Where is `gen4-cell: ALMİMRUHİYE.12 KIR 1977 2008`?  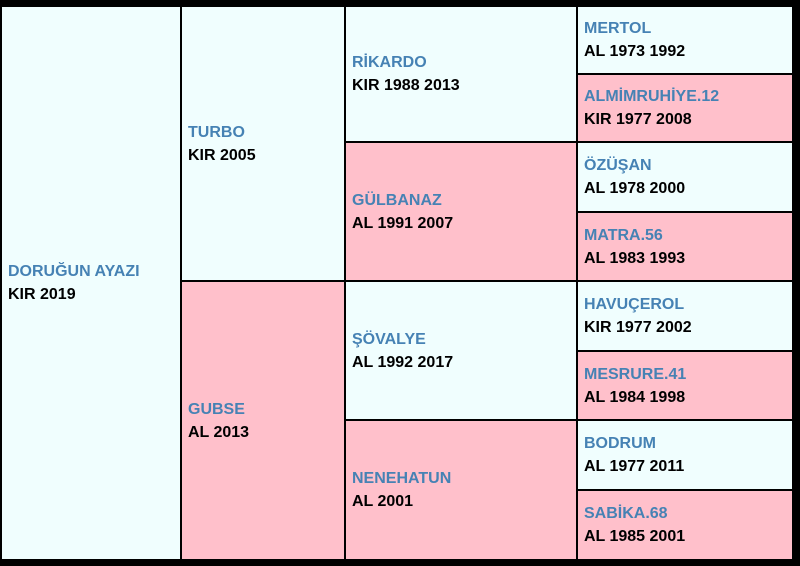
gen4-cell: ALMİMRUHİYE.12 KIR 1977 2008 is located at coordinates (685, 108).